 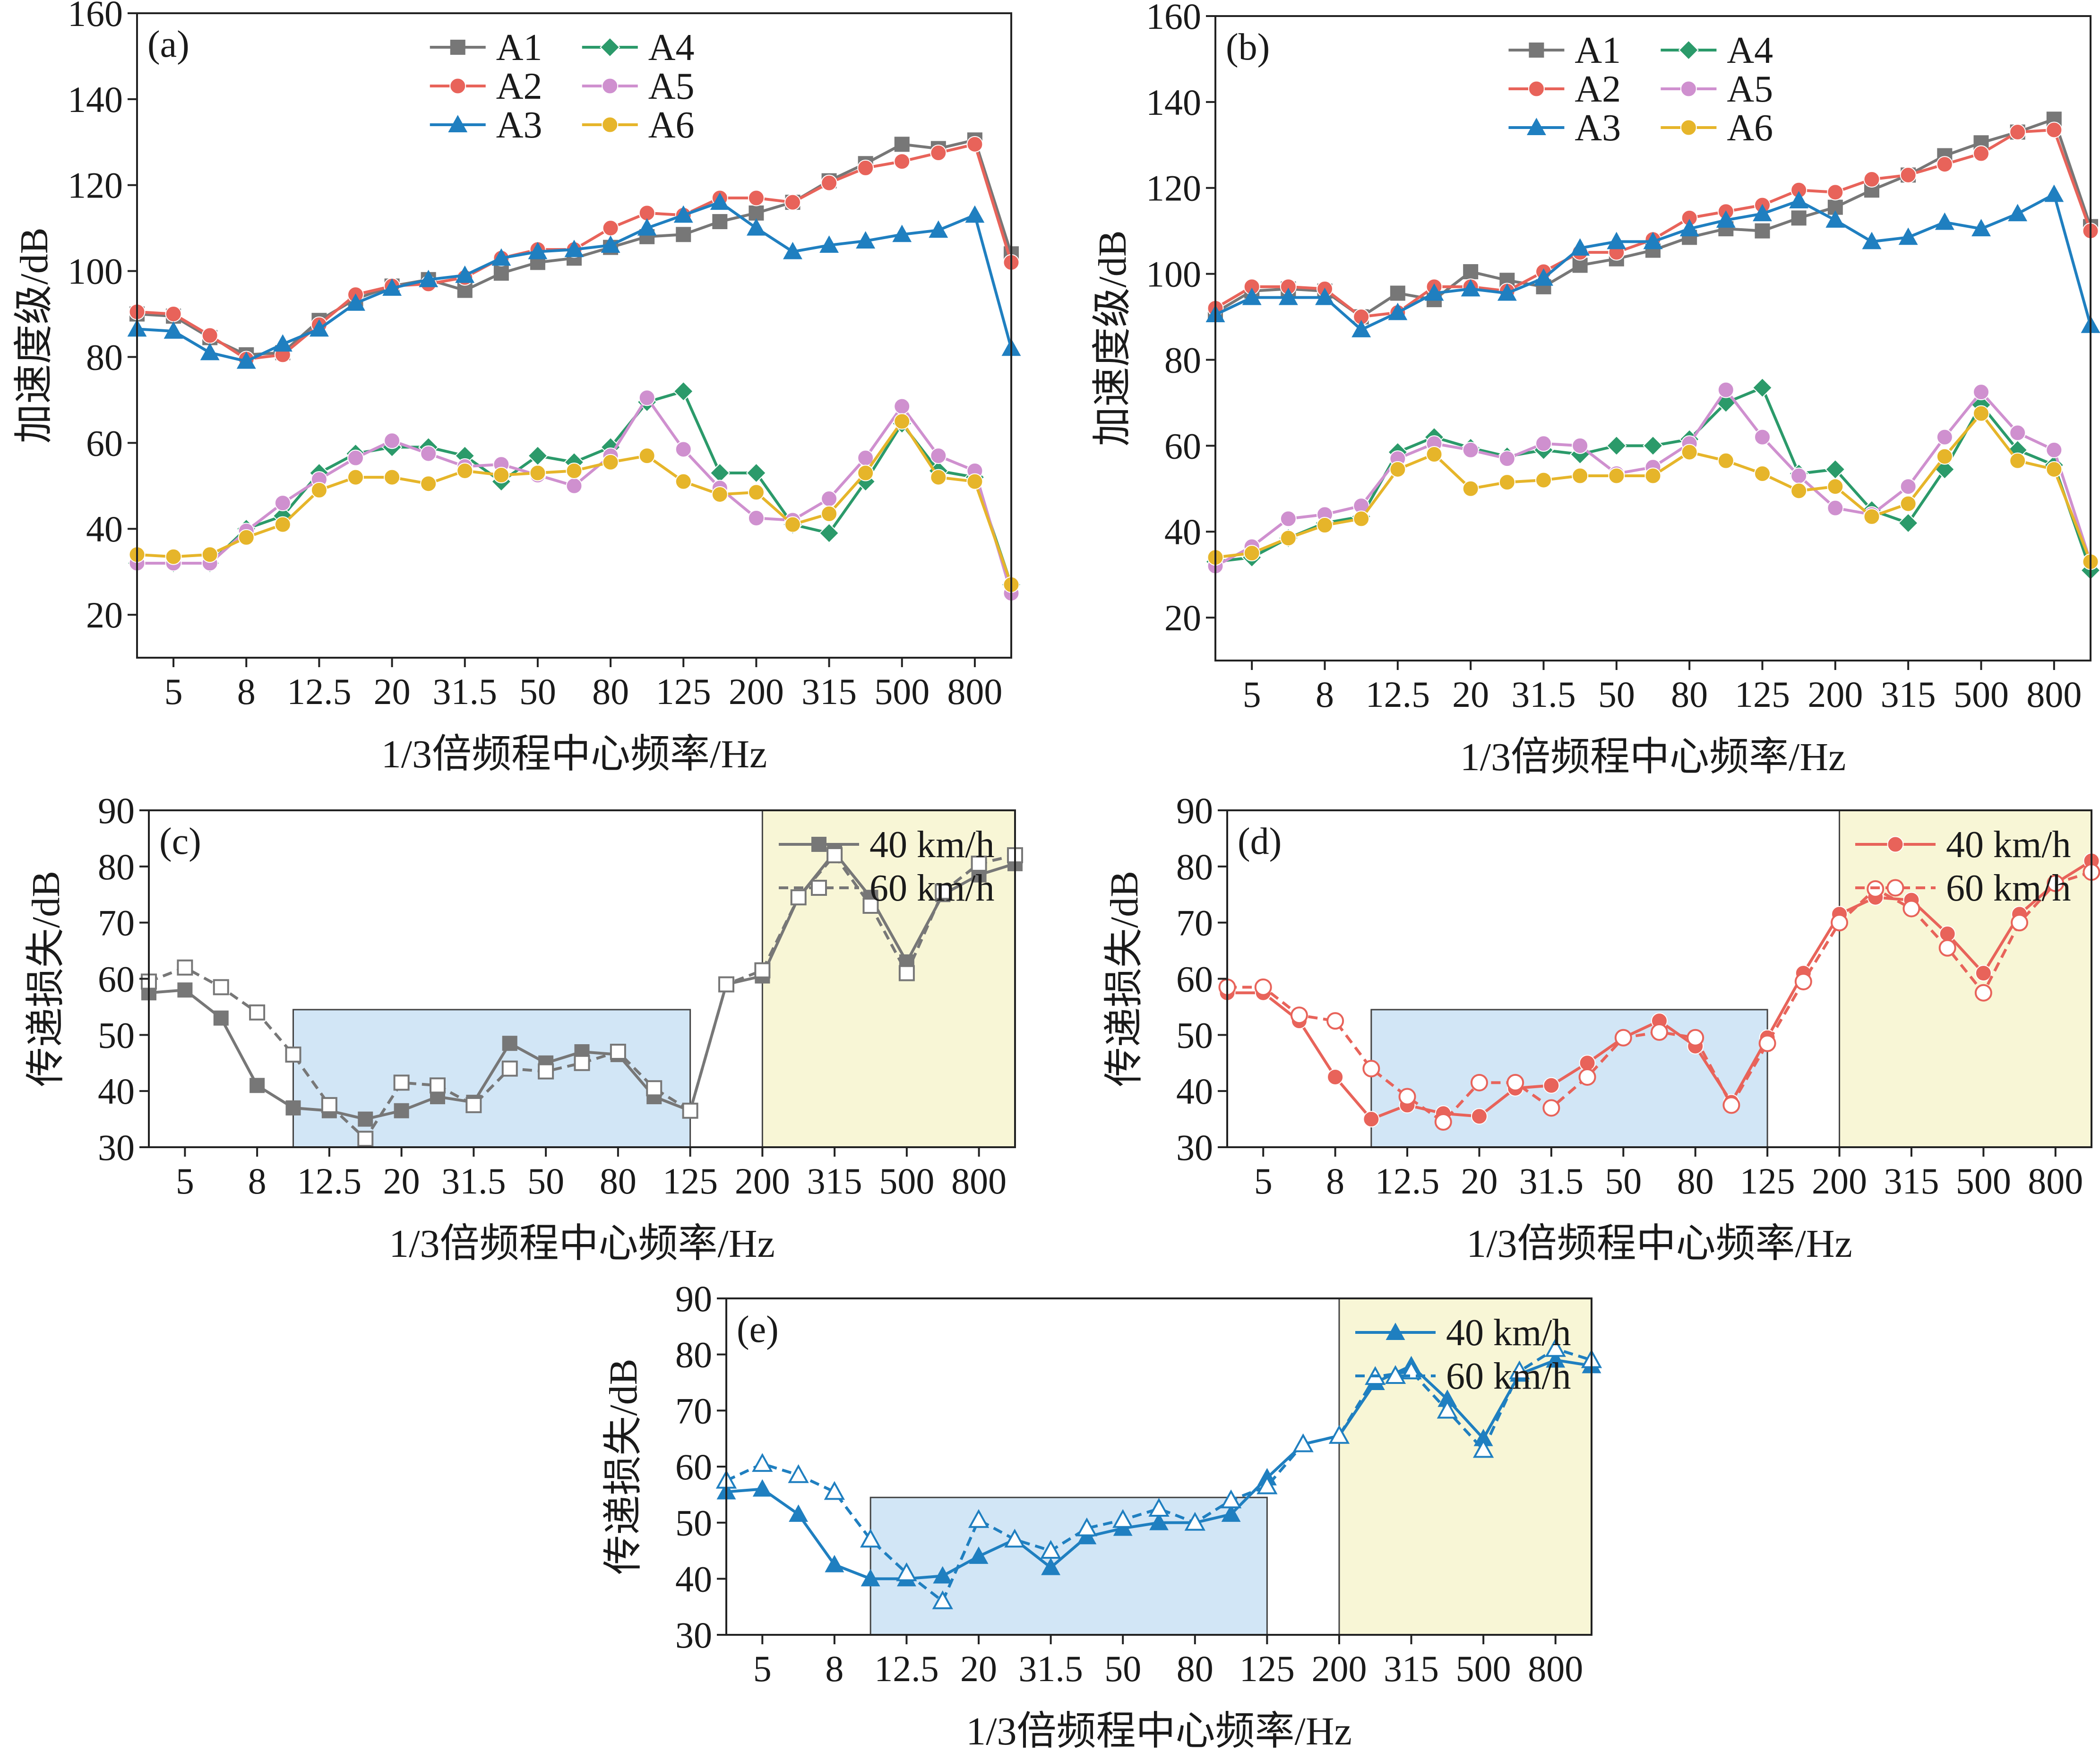 I want to click on legend-entry: A1, so click(x=519, y=48).